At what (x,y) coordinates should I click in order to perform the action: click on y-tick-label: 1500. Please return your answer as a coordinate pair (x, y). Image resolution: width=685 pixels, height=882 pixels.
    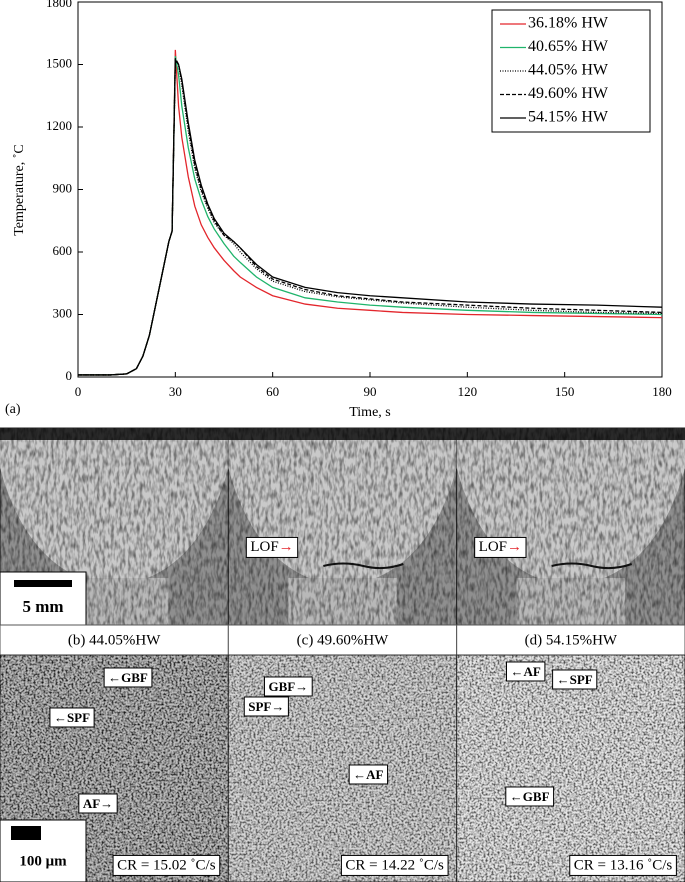
    Looking at the image, I should click on (59, 62).